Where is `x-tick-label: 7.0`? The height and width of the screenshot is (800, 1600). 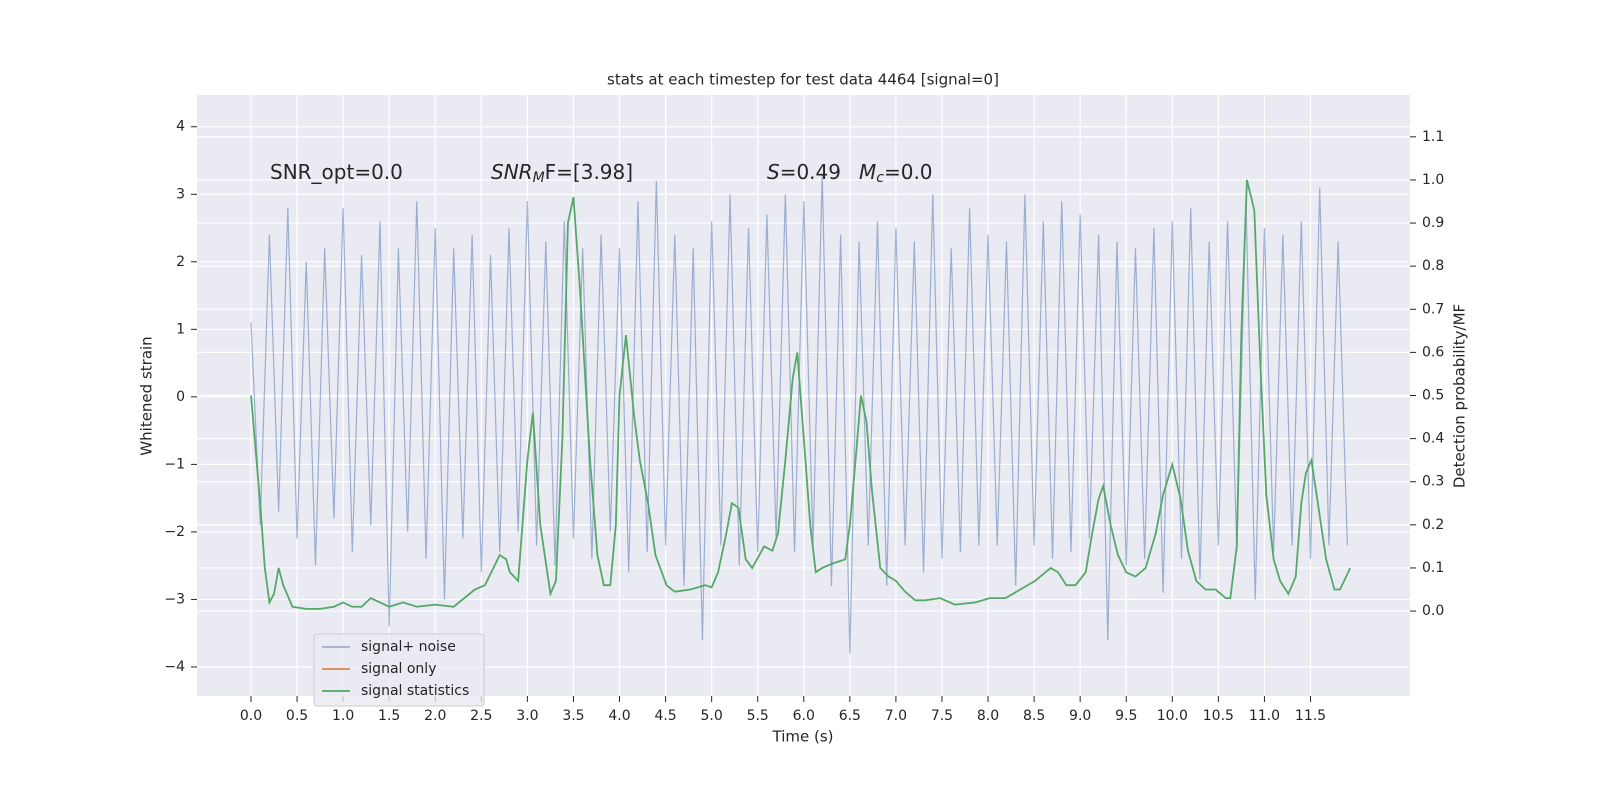 x-tick-label: 7.0 is located at coordinates (896, 716).